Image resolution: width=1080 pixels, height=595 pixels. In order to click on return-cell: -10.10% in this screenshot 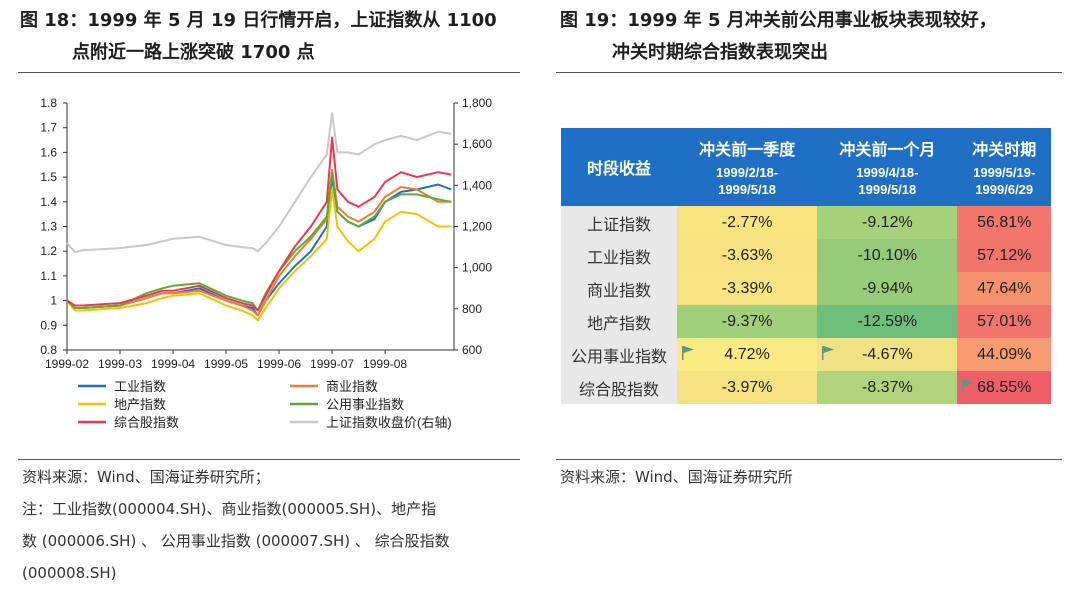, I will do `click(887, 255)`.